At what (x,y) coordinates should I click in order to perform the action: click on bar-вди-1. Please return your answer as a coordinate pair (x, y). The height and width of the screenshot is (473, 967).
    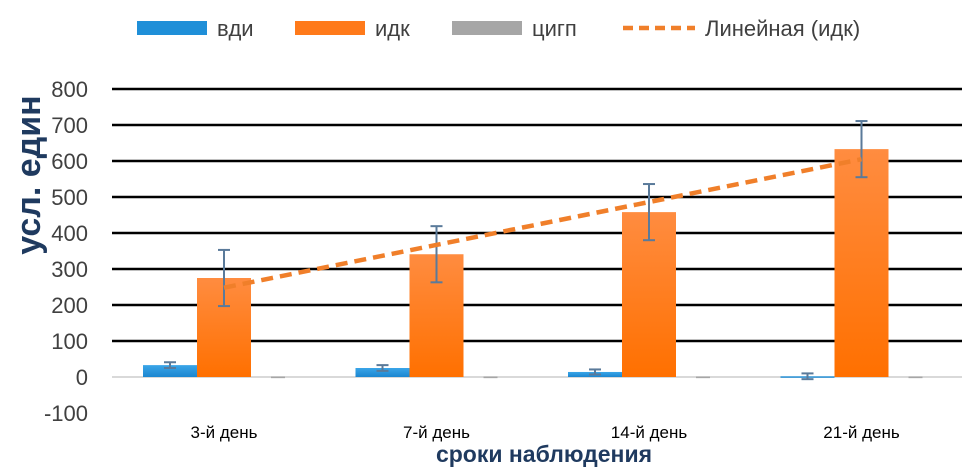
    Looking at the image, I should click on (170, 371).